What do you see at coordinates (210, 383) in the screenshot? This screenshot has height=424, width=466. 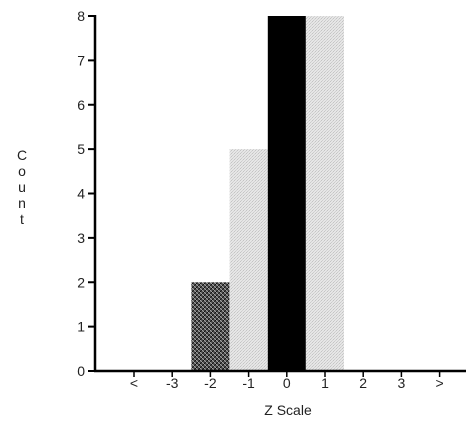 I see `x-tick-label--2: -2` at bounding box center [210, 383].